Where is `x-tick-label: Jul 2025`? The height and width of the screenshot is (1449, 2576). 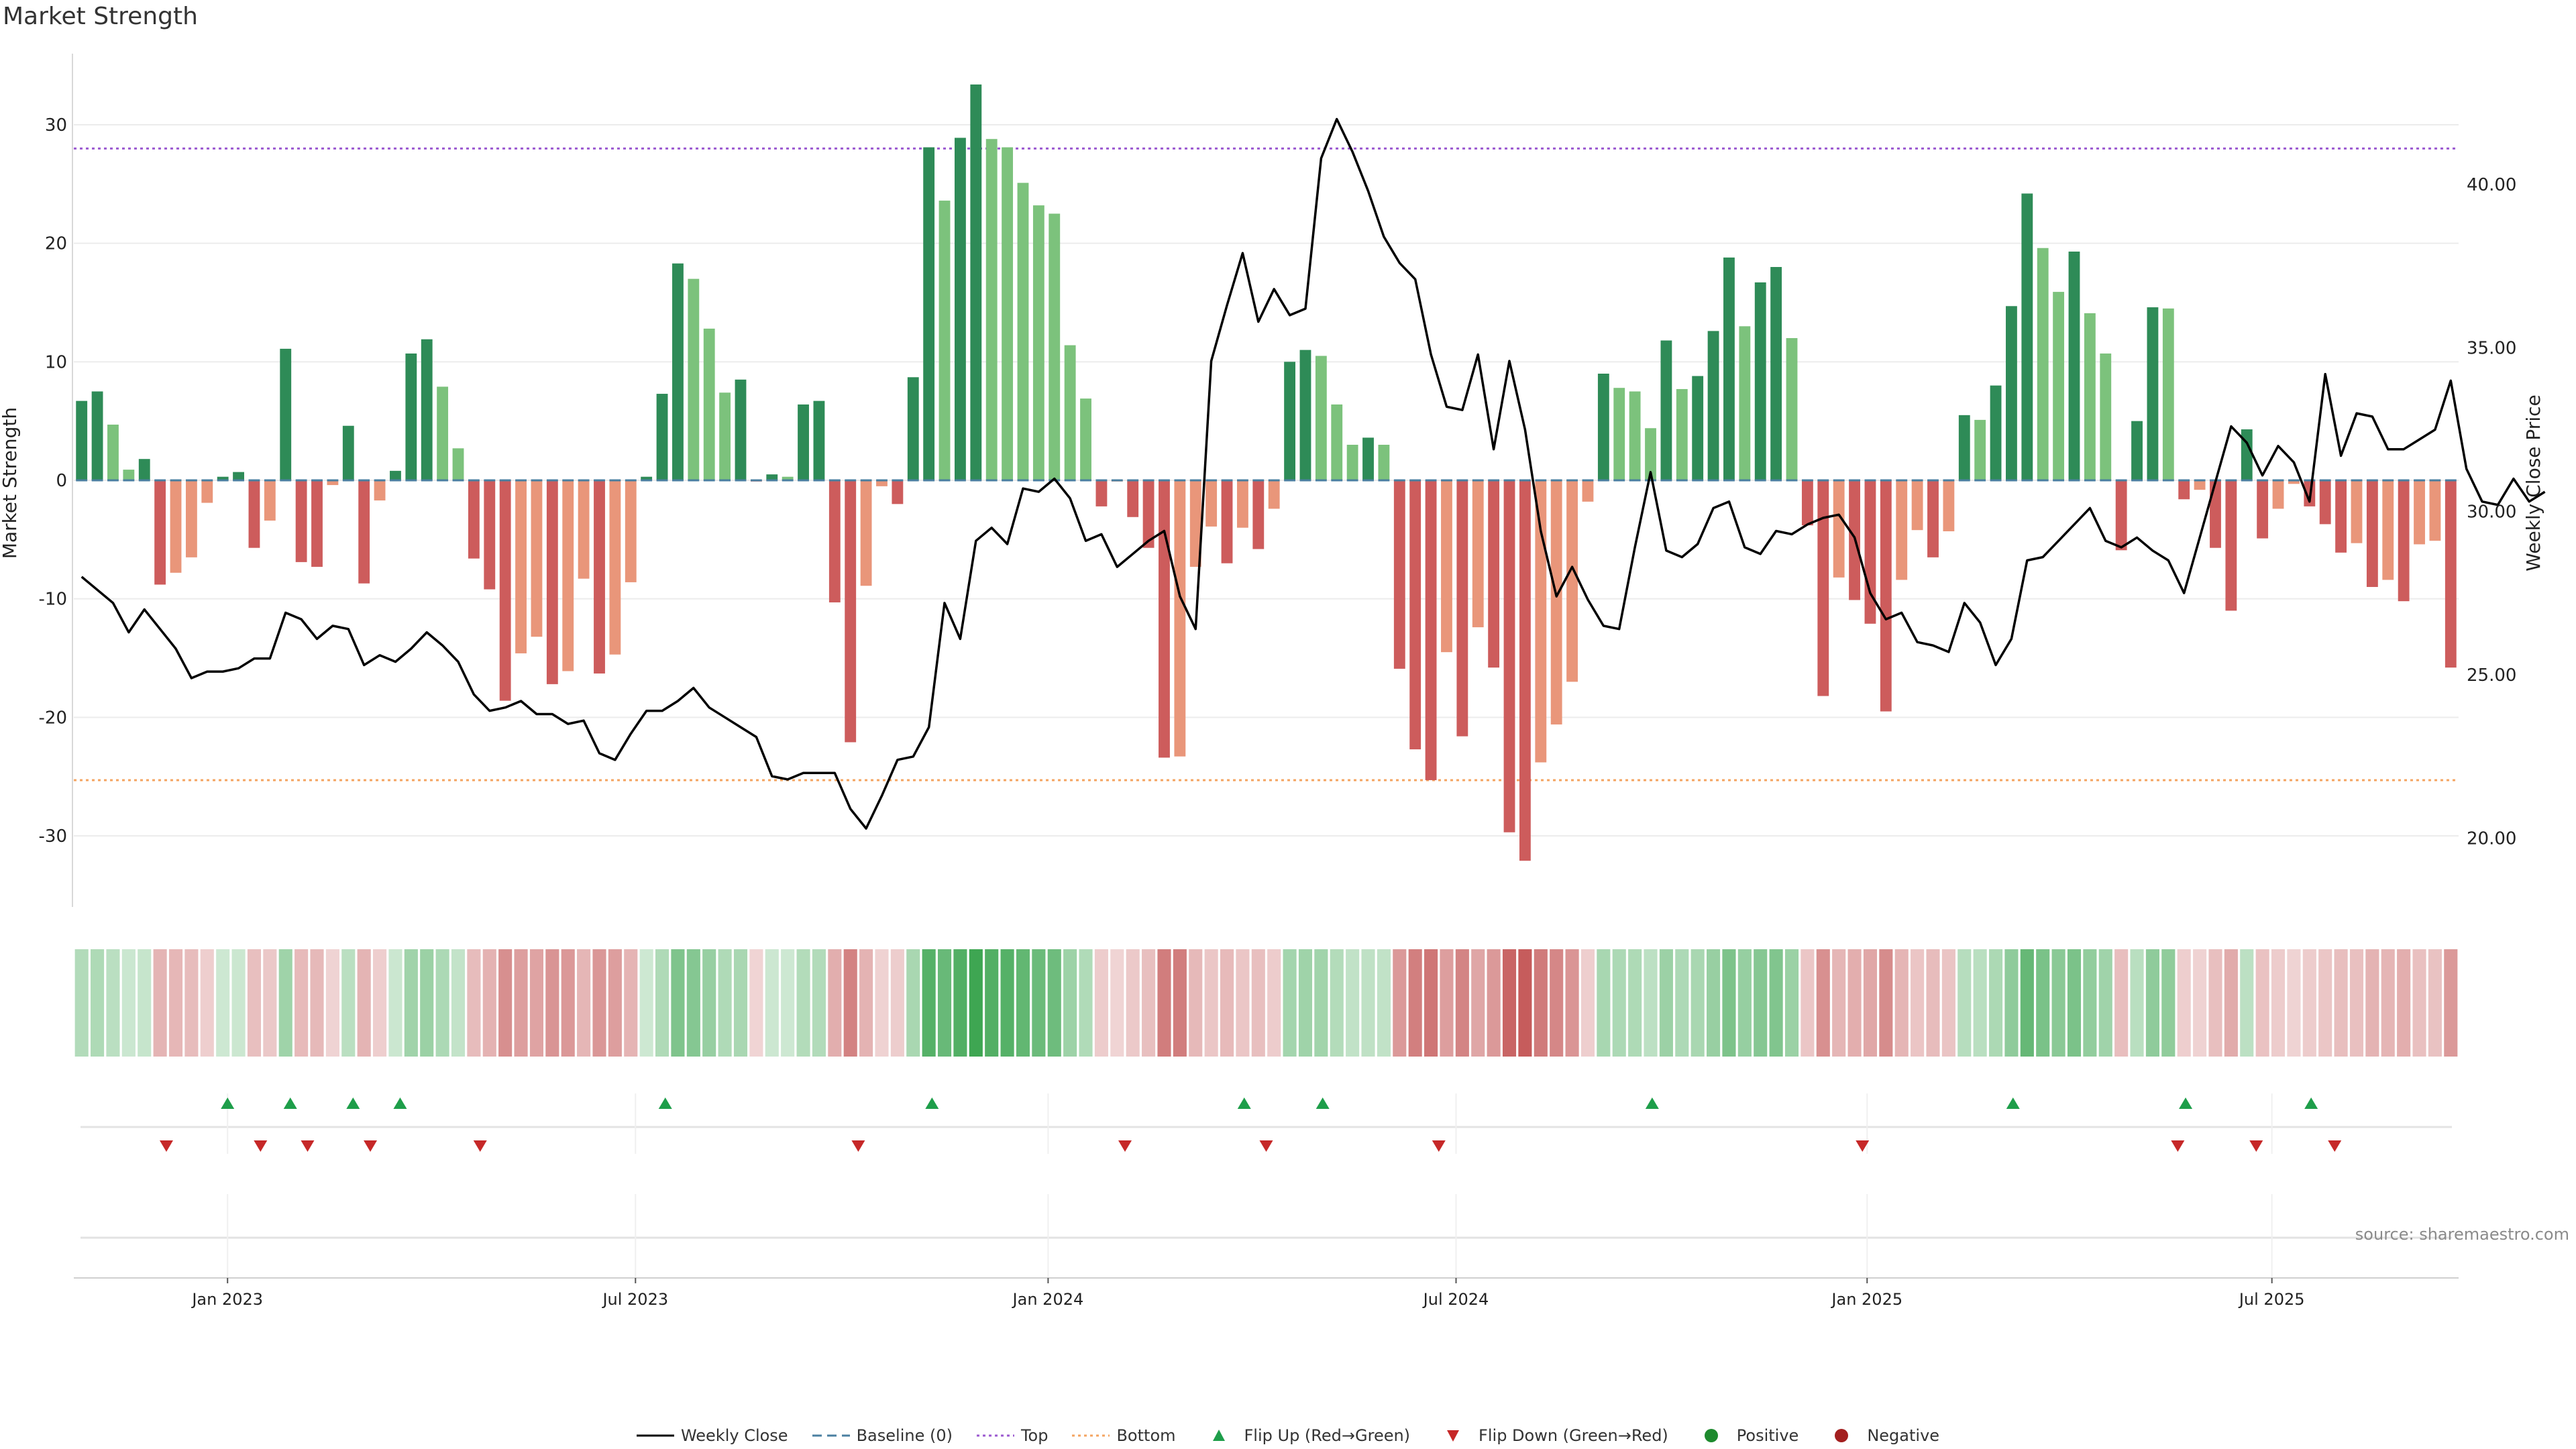 x-tick-label: Jul 2025 is located at coordinates (2271, 1299).